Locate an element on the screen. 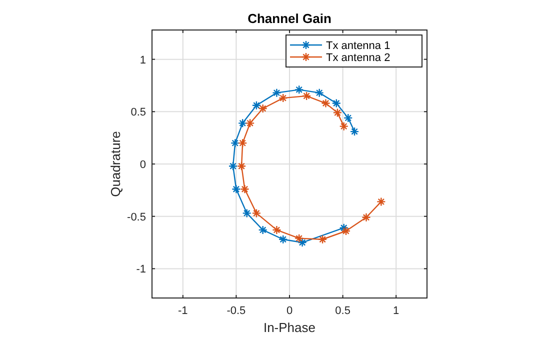 This screenshot has height=337, width=560. y-tick-label: 0.5 is located at coordinates (138, 112).